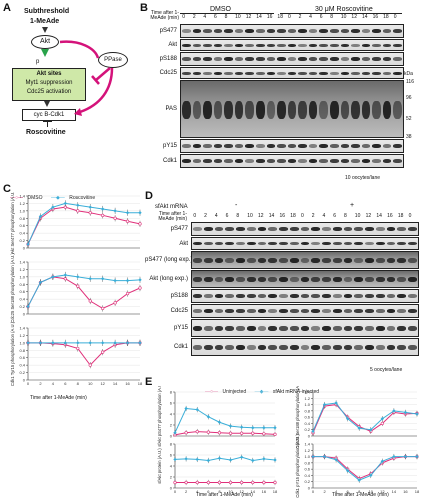 The width and height of the screenshot is (422, 500). I want to click on y-tick-label: 2, so click(171, 477).